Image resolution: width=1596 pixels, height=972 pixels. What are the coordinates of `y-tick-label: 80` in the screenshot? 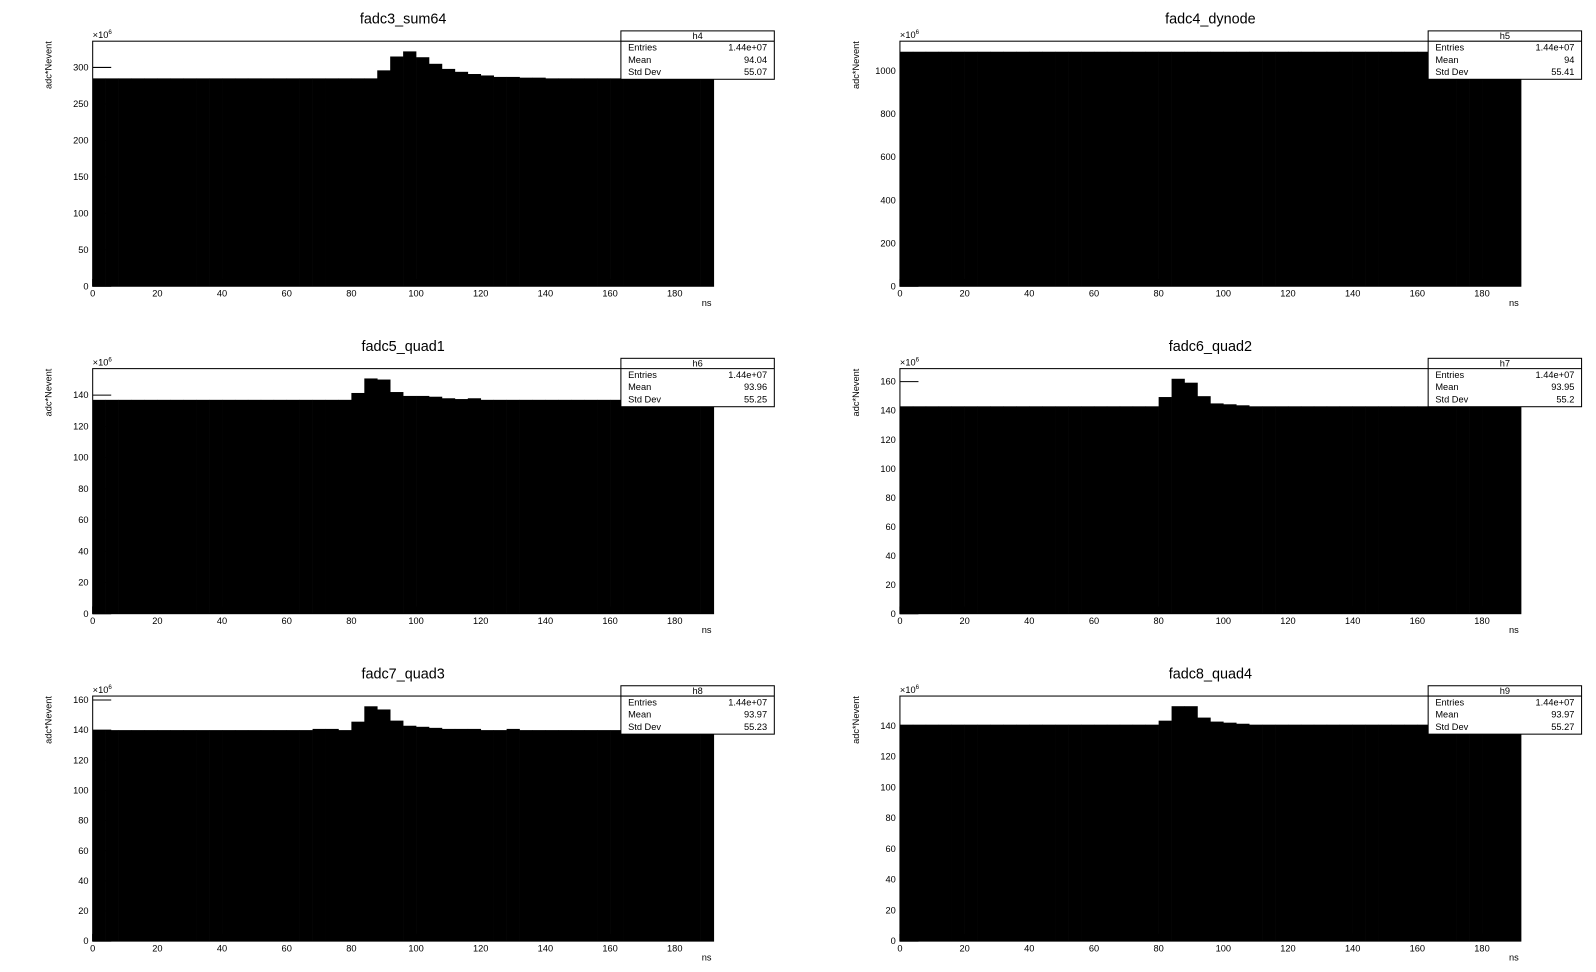 It's located at (83, 821).